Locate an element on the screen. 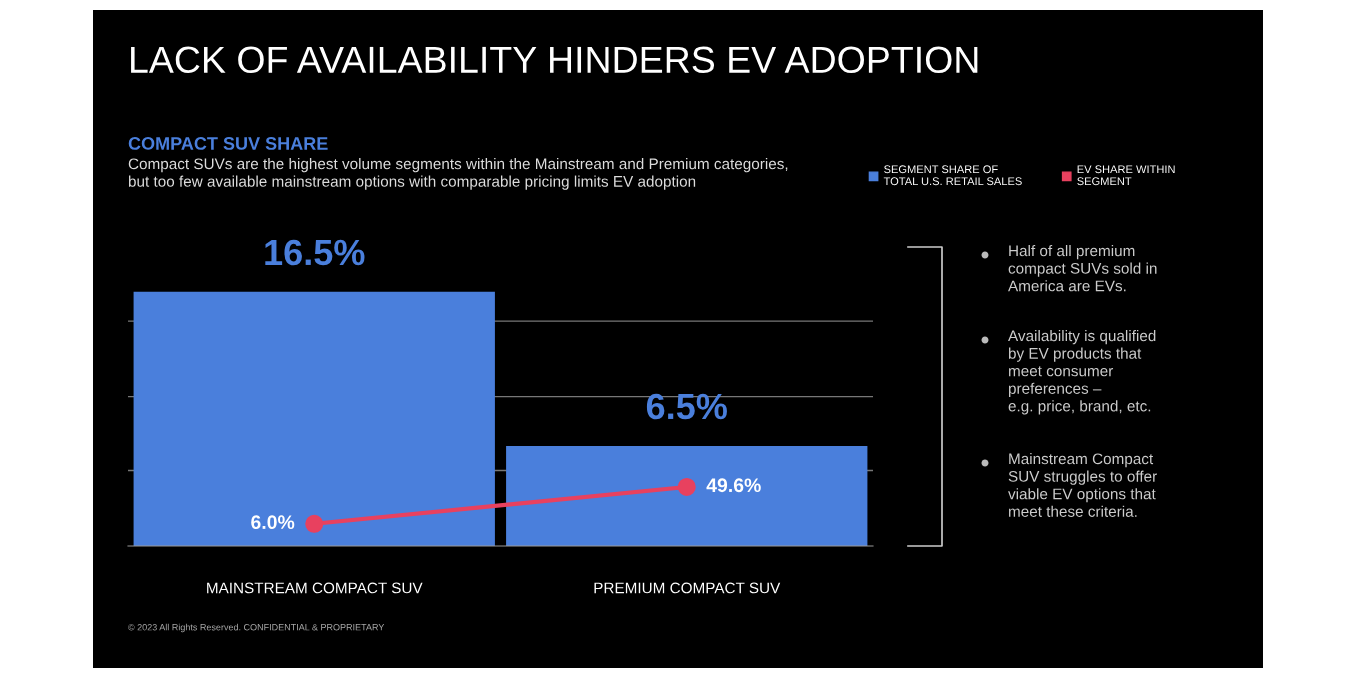  text: Mainstream Compact SUV struggles to offer viable EV options that meet these criteria. is located at coordinates (1082, 485).